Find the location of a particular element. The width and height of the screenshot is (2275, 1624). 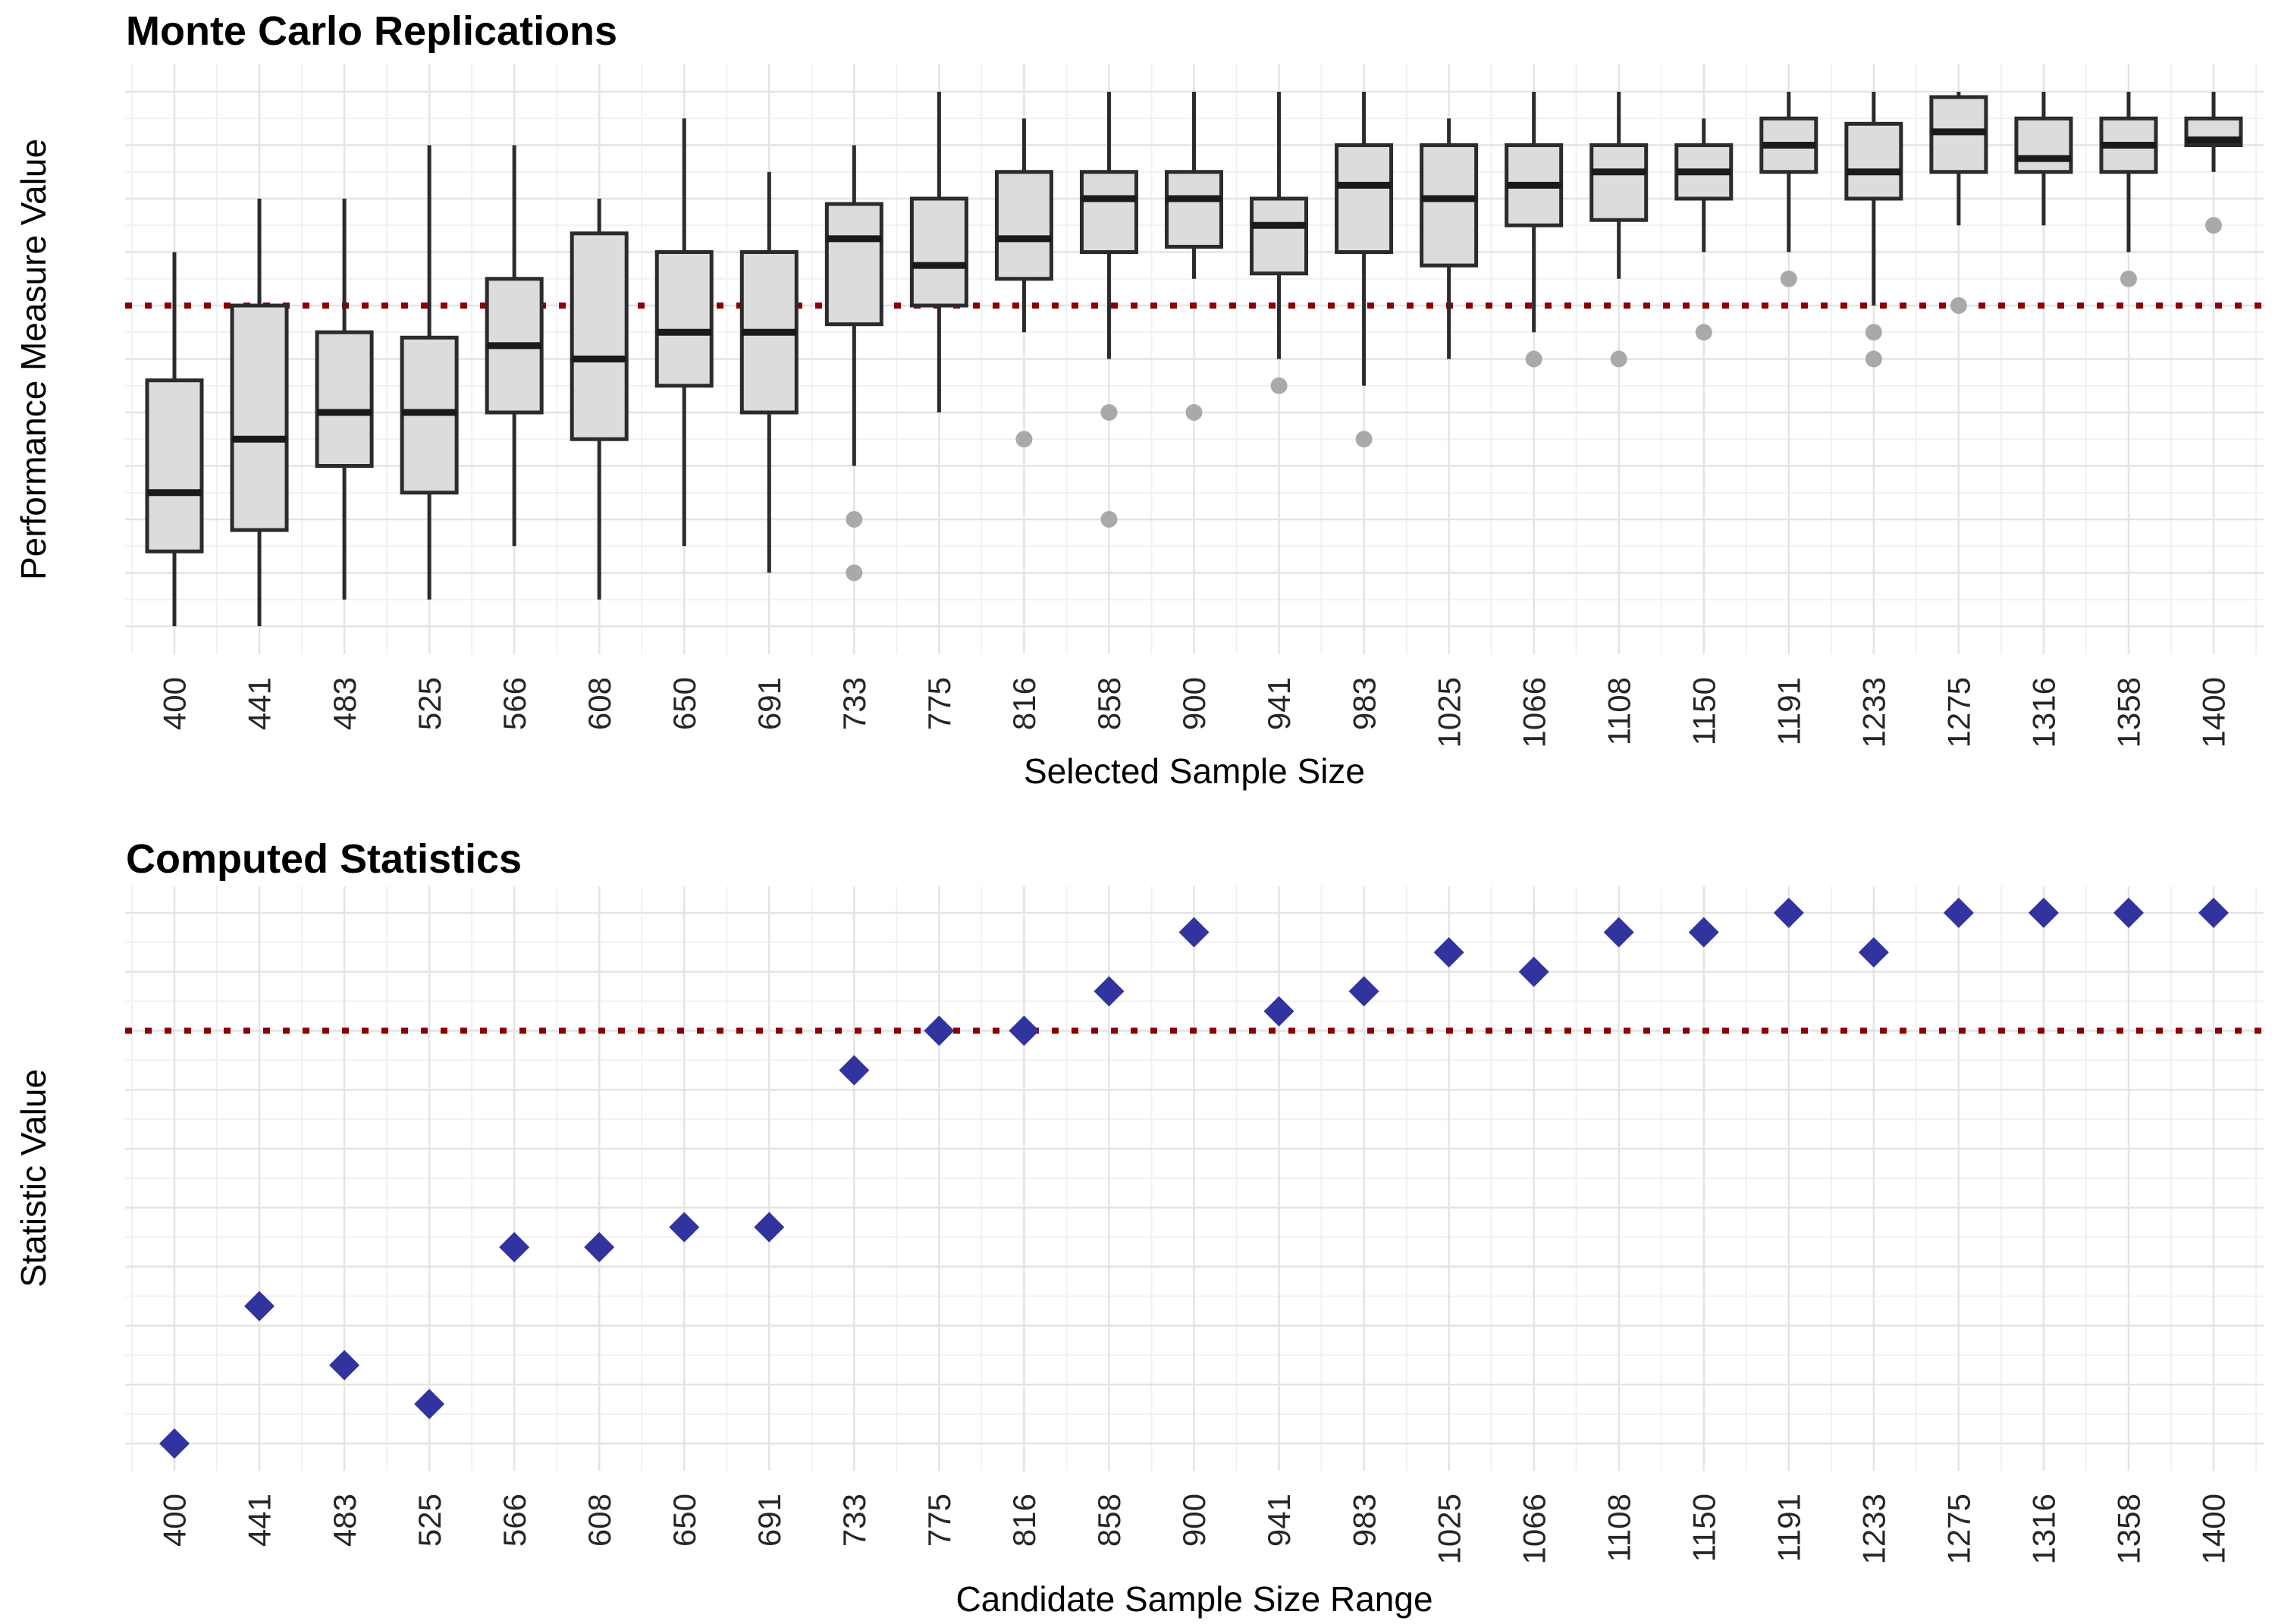

boxplot-chart-title: Monte Carlo Replications is located at coordinates (372, 31).